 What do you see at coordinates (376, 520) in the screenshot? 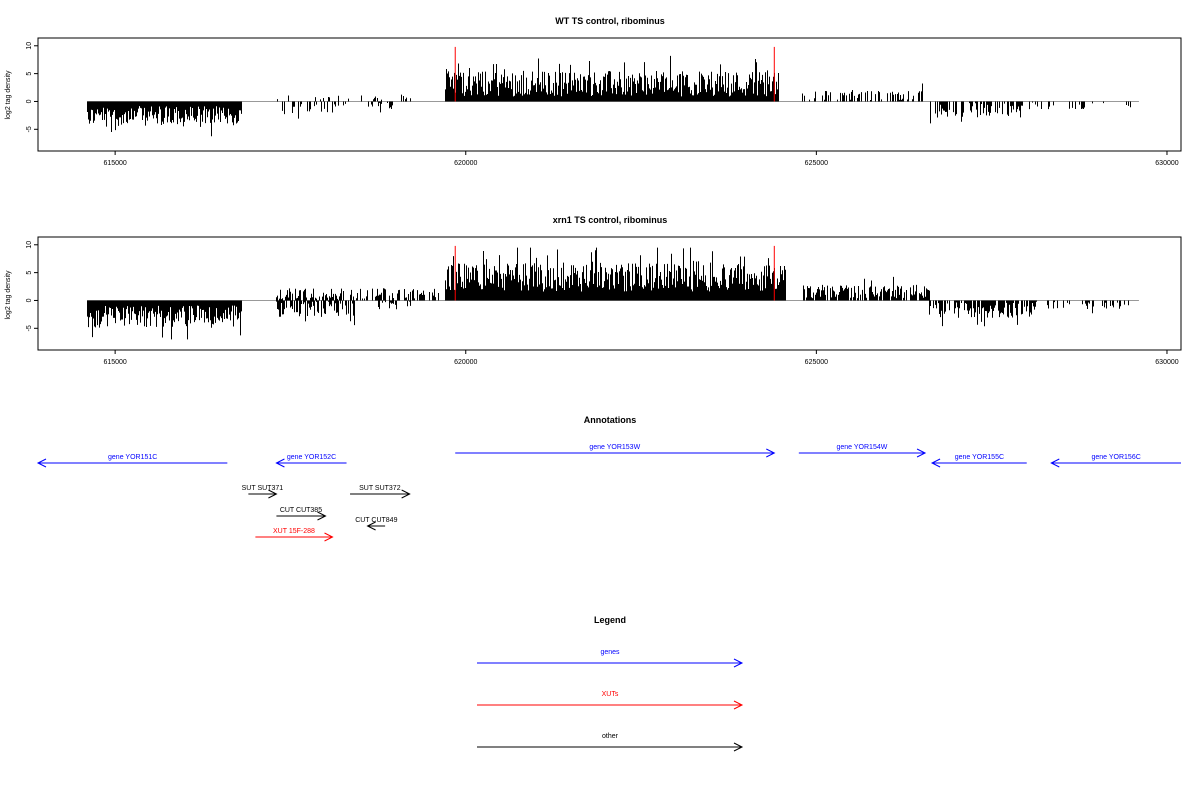
I see `annotation-label: CUT CUT849` at bounding box center [376, 520].